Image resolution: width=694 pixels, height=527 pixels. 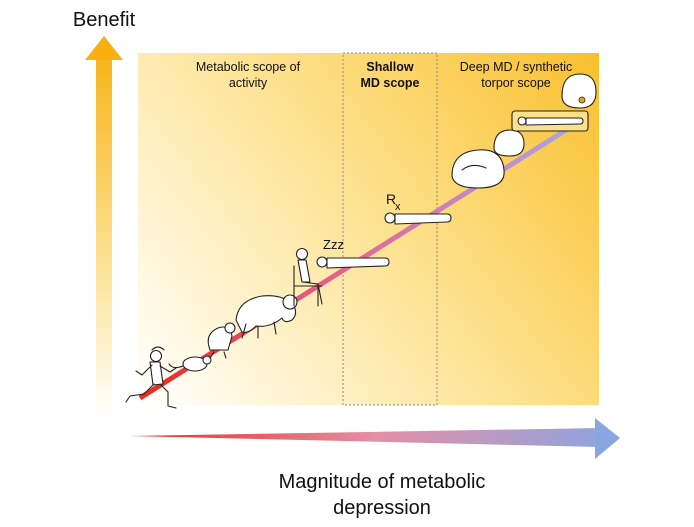 What do you see at coordinates (390, 67) in the screenshot?
I see `shallow-region-label-line1: Shallow` at bounding box center [390, 67].